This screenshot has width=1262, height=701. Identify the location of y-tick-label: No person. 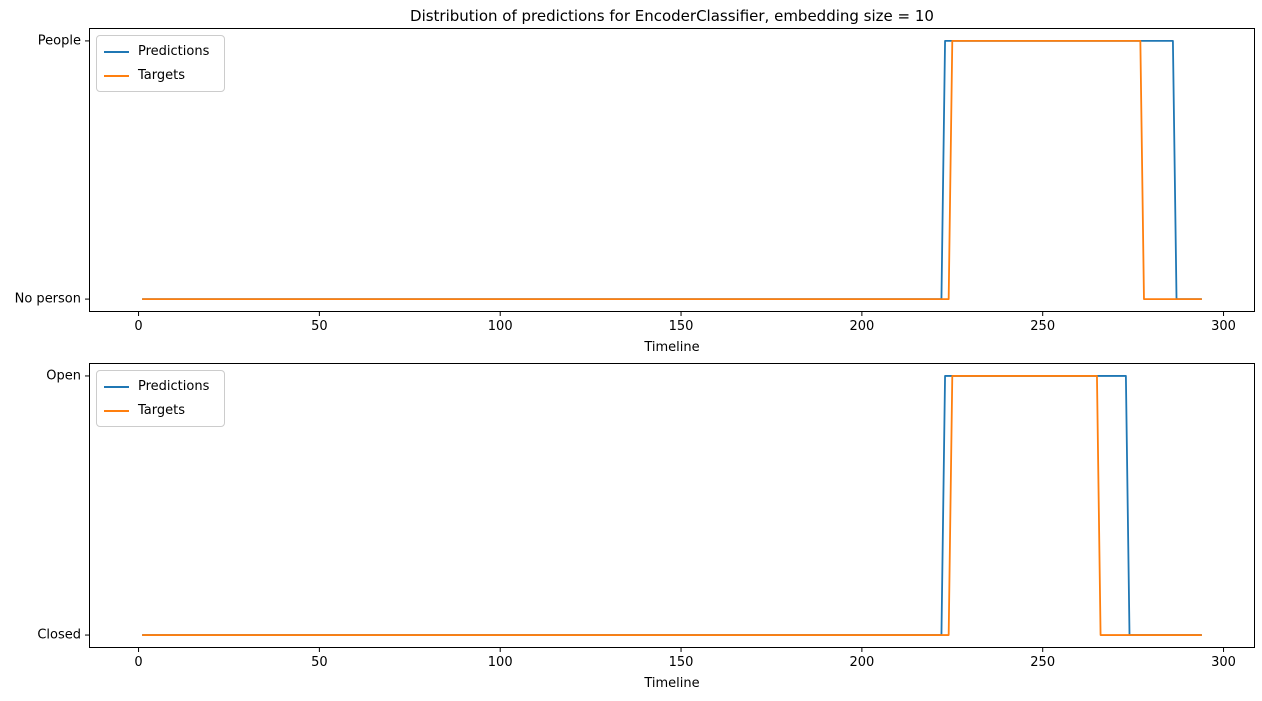
(48, 299).